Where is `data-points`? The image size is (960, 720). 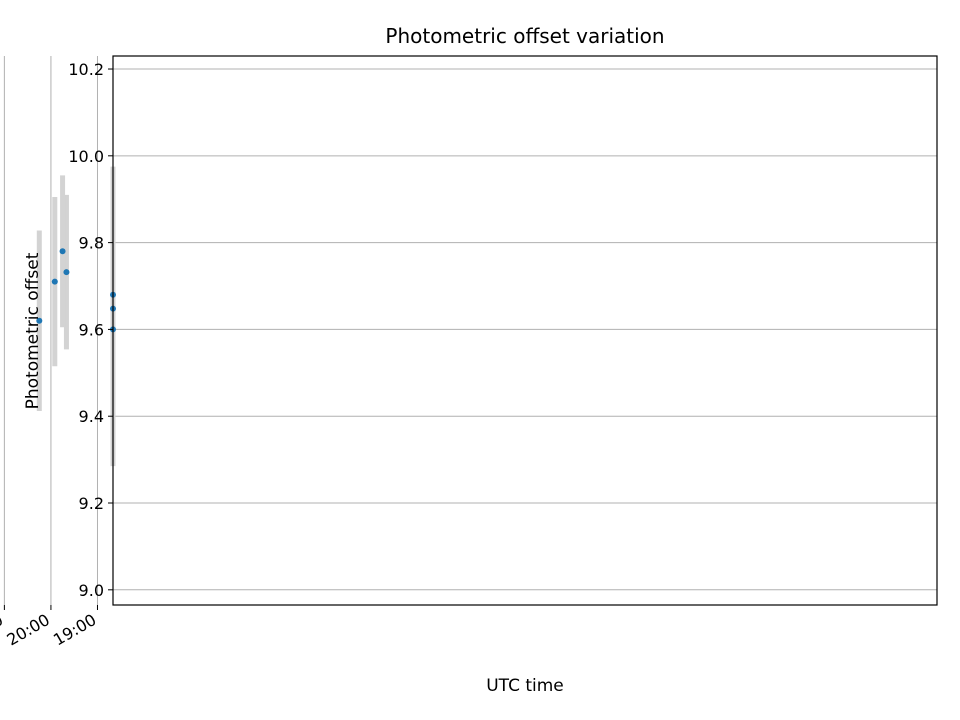 data-points is located at coordinates (76, 290).